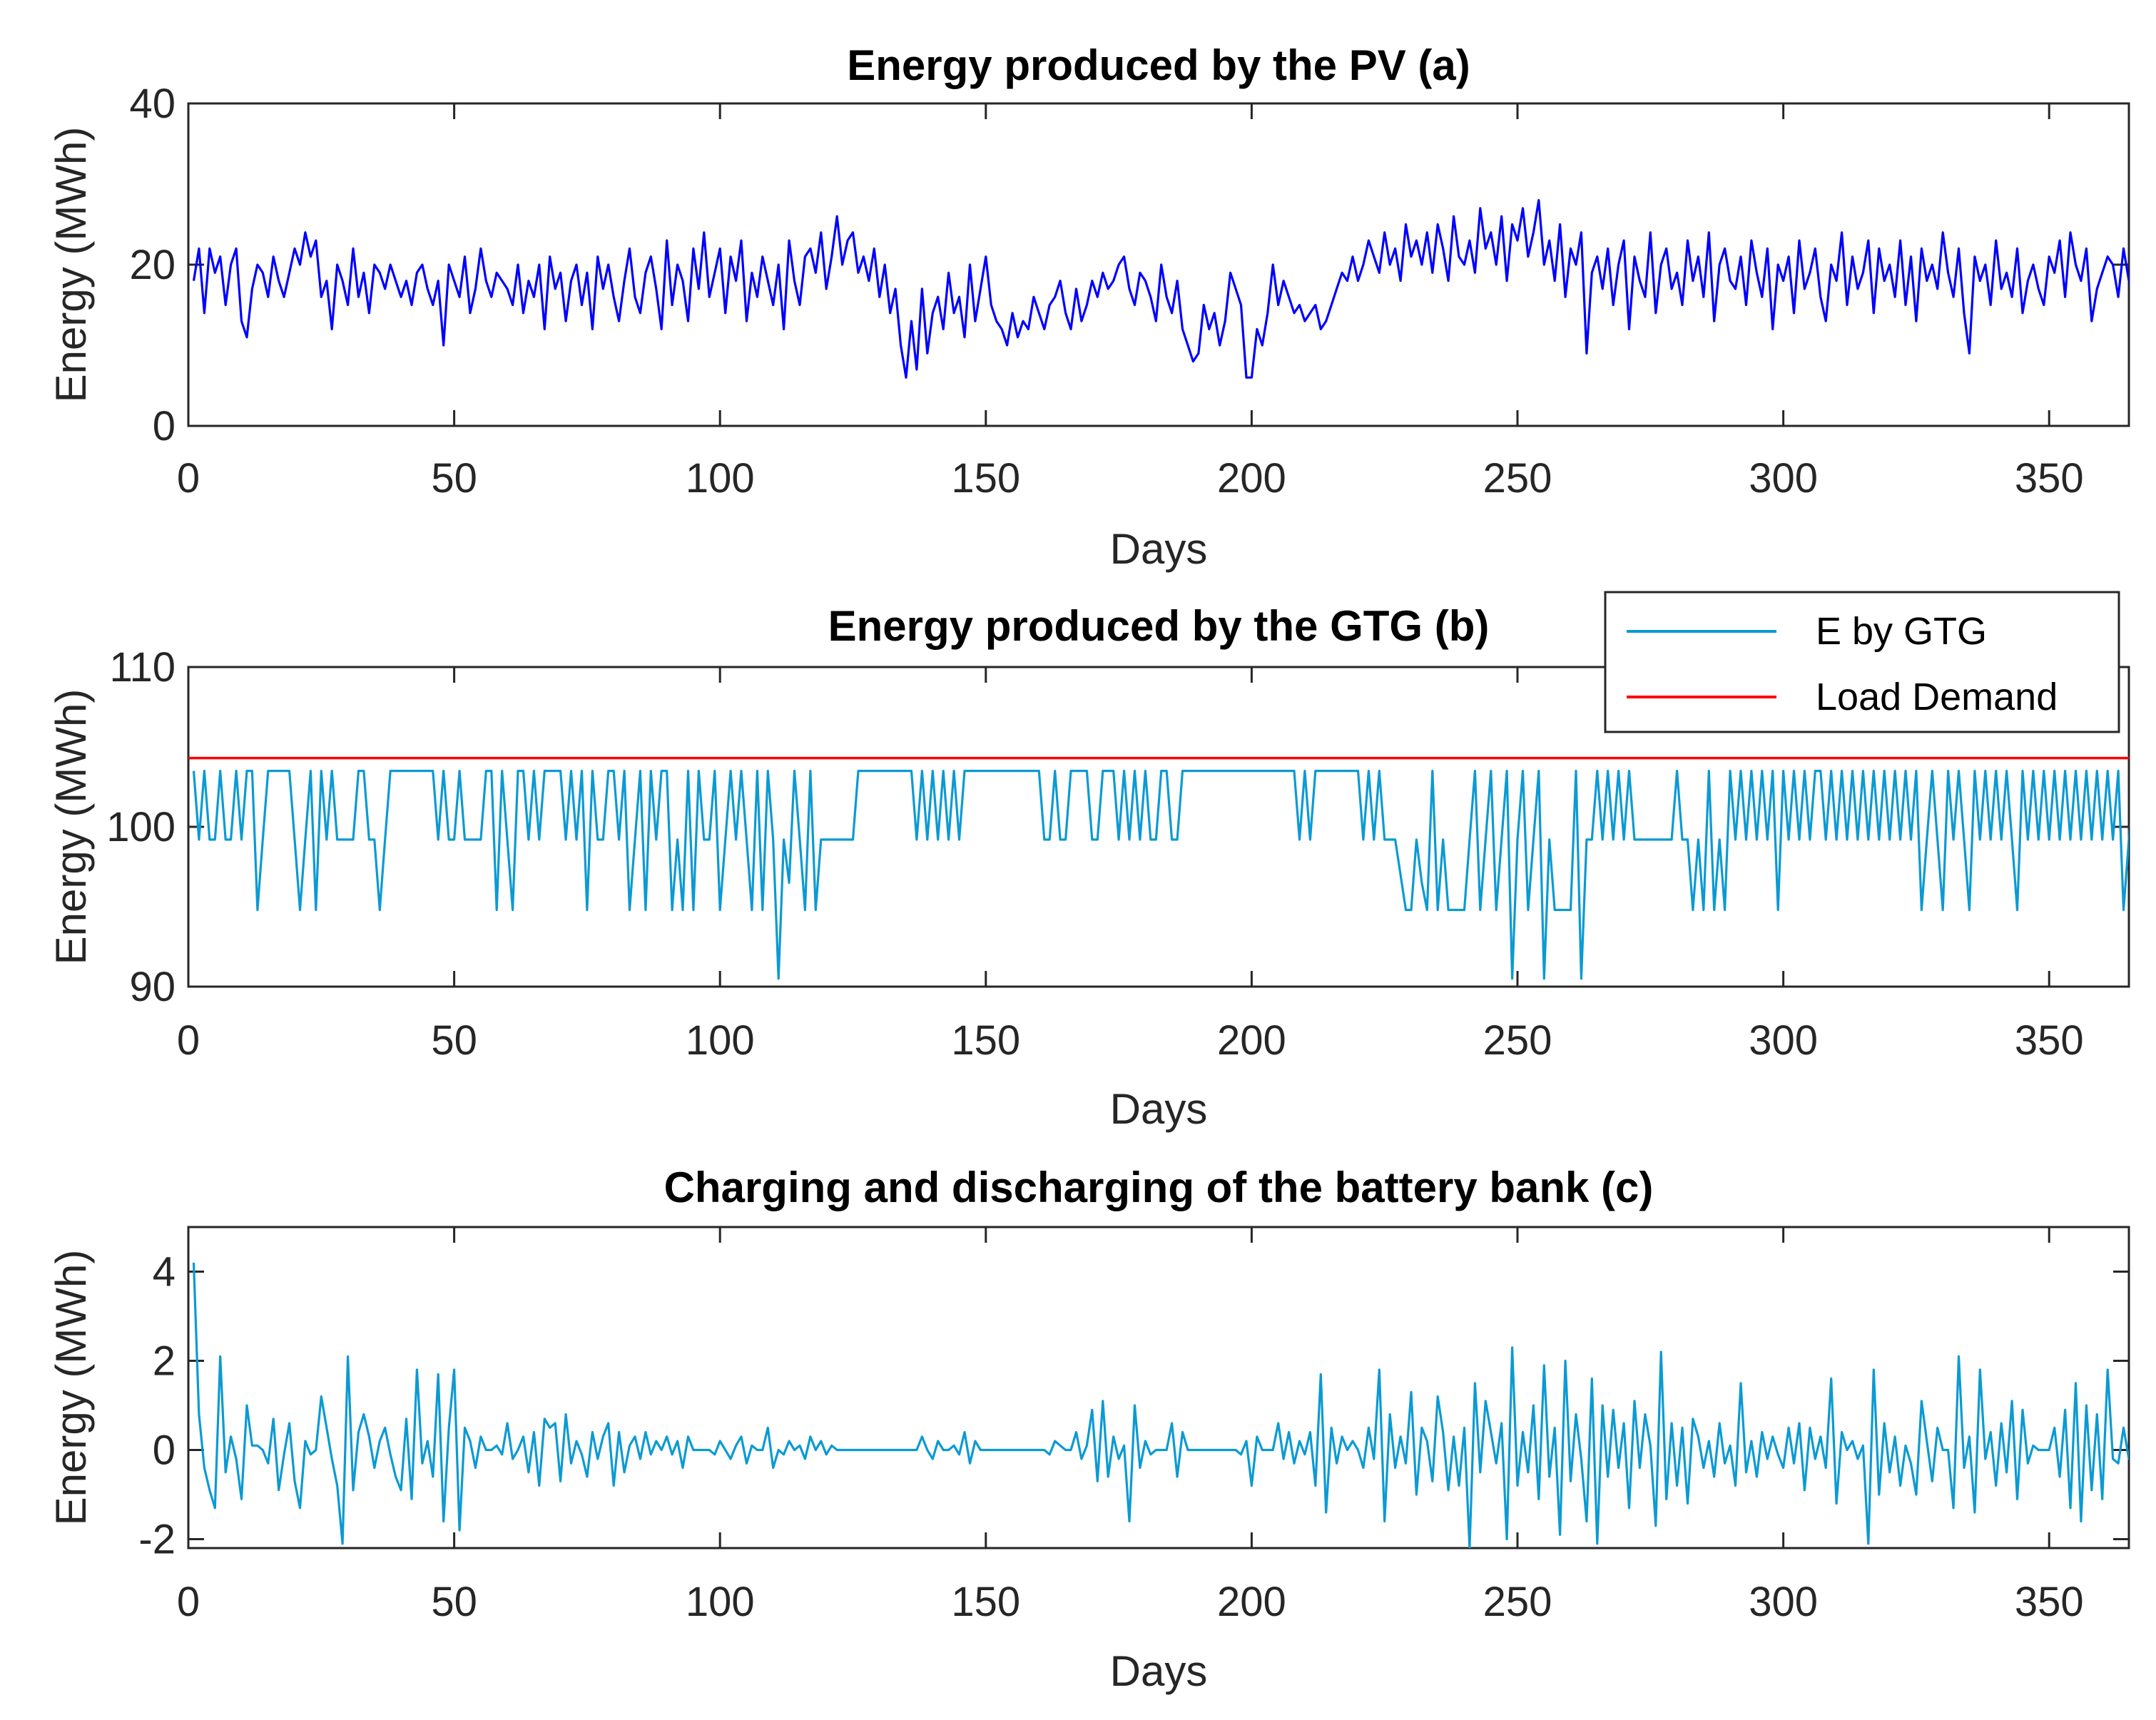 The image size is (2156, 1720). What do you see at coordinates (164, 1272) in the screenshot?
I see `y-tick-label: 4` at bounding box center [164, 1272].